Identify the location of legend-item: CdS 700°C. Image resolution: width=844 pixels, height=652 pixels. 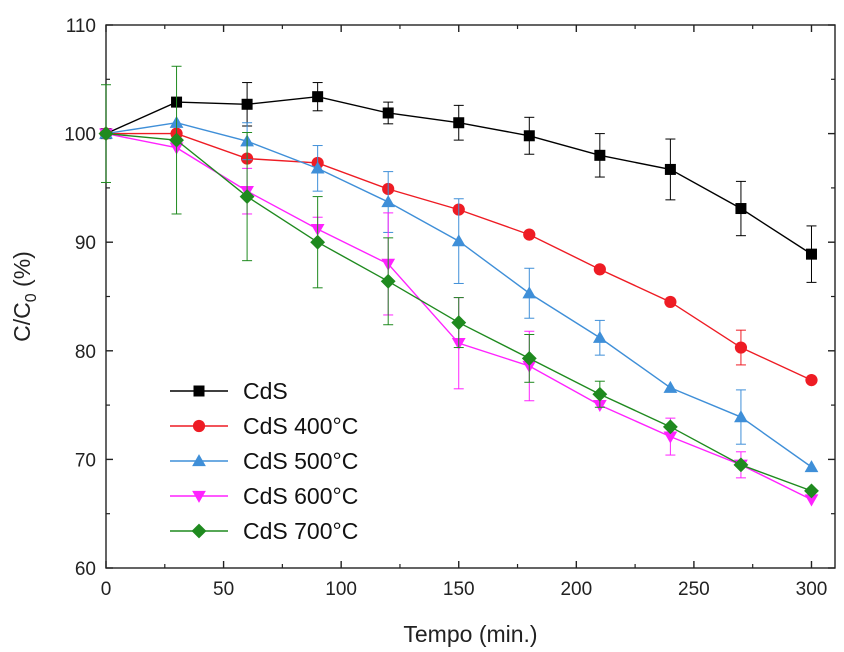
(264, 531).